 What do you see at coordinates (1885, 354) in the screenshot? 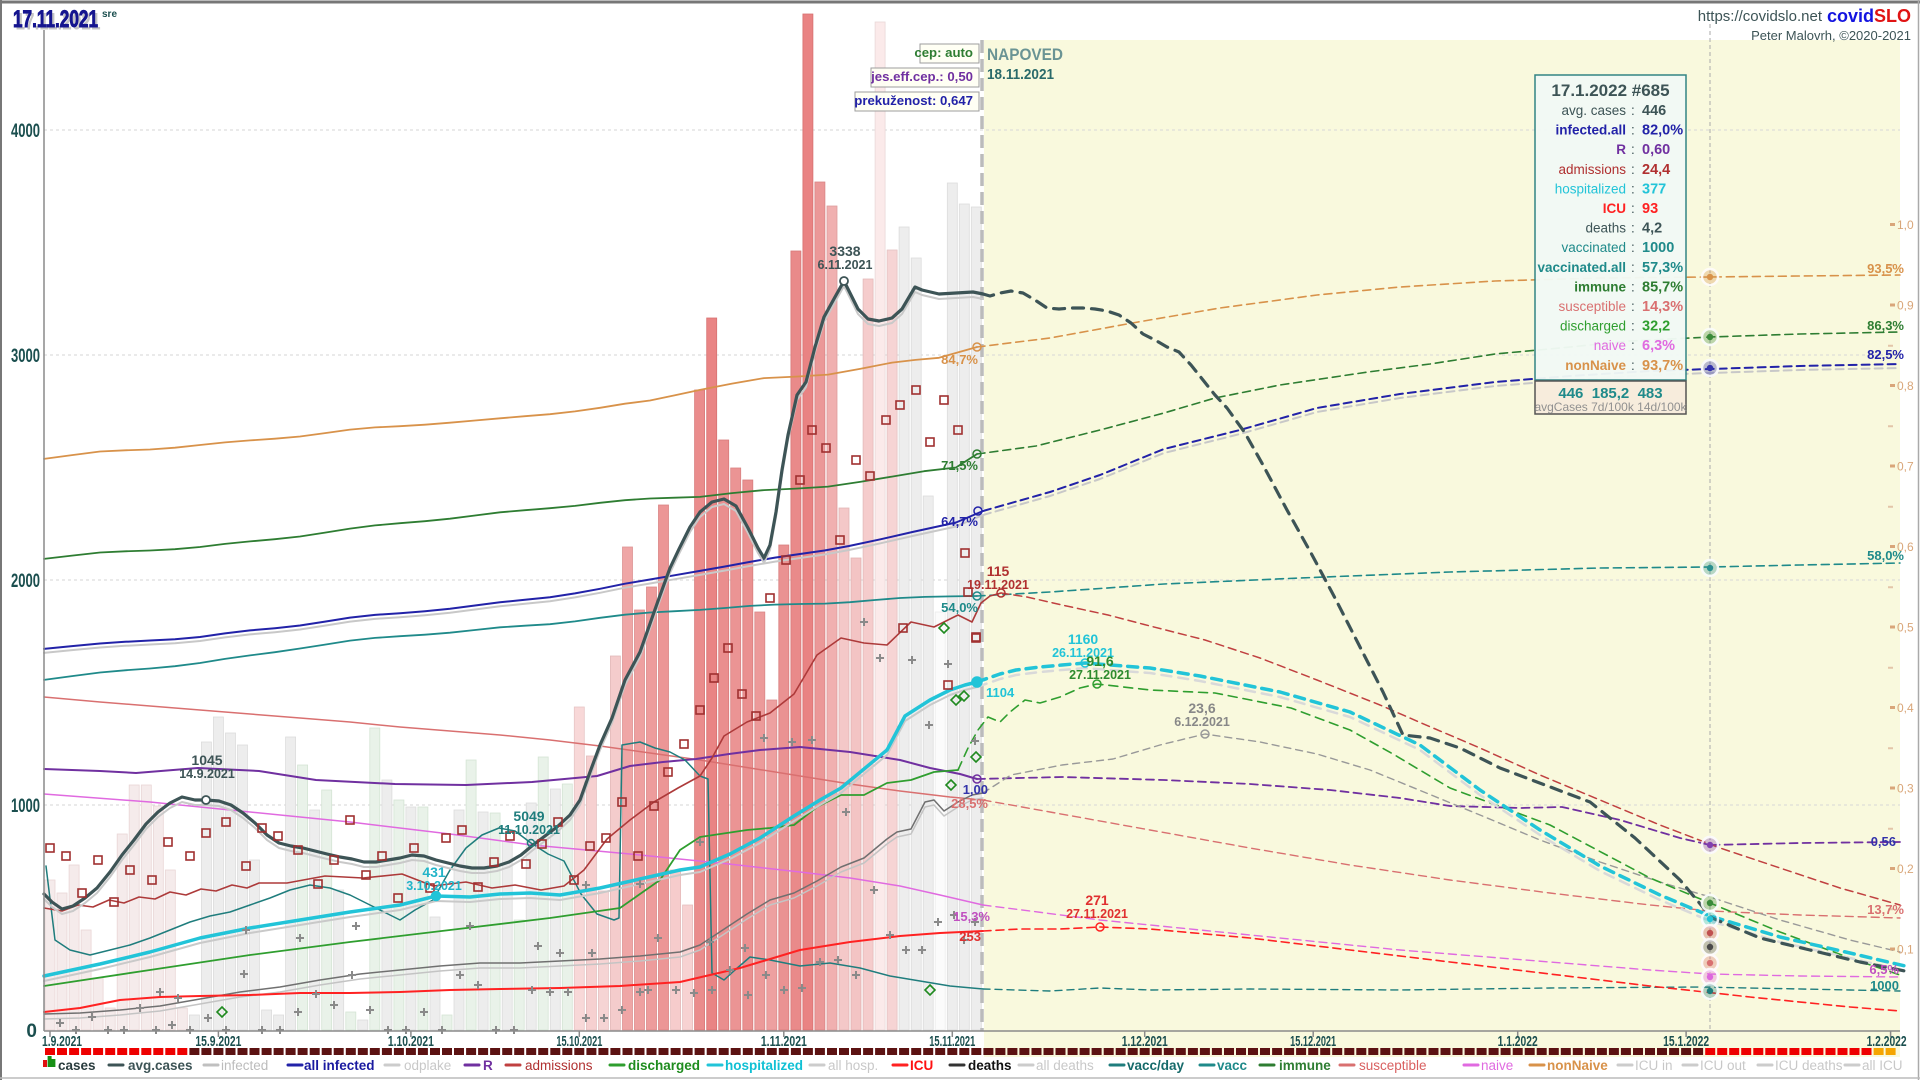
I see `svg-text: 82,5%` at bounding box center [1885, 354].